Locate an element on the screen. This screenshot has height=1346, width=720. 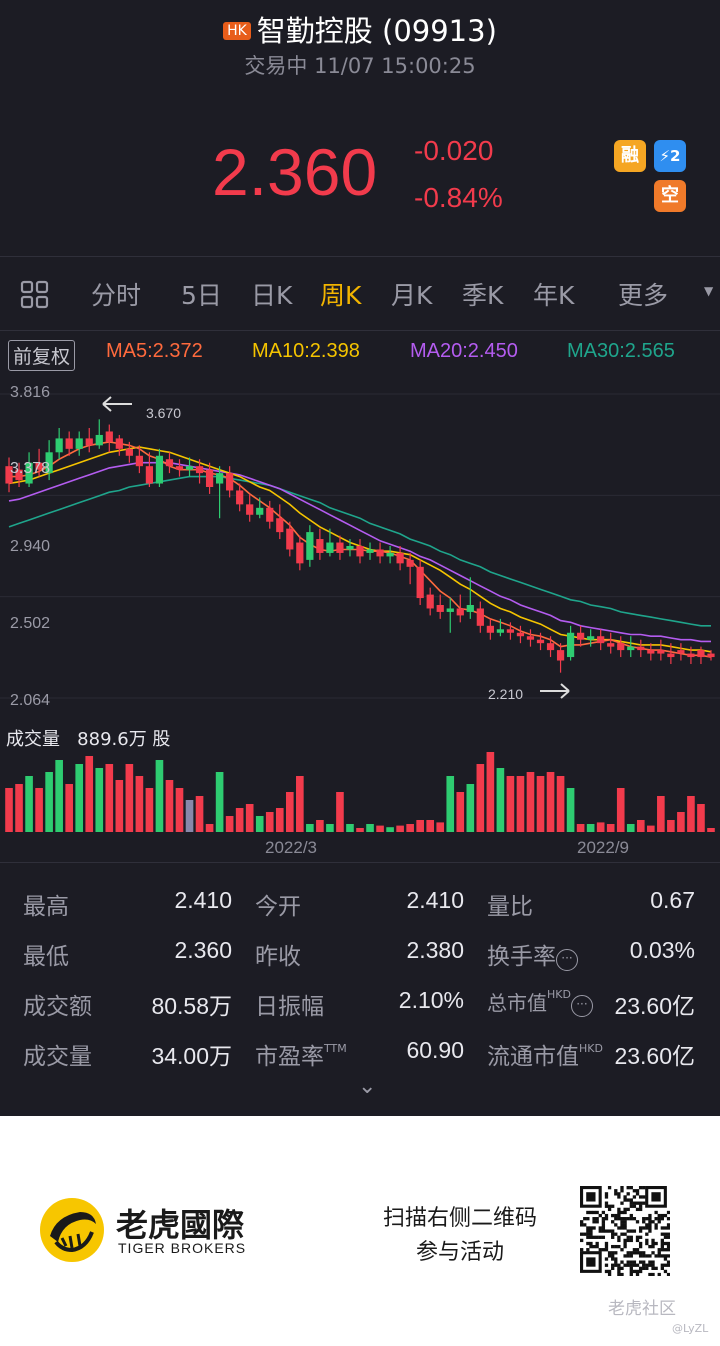
tab-daily: 日K is located at coordinates (272, 295).